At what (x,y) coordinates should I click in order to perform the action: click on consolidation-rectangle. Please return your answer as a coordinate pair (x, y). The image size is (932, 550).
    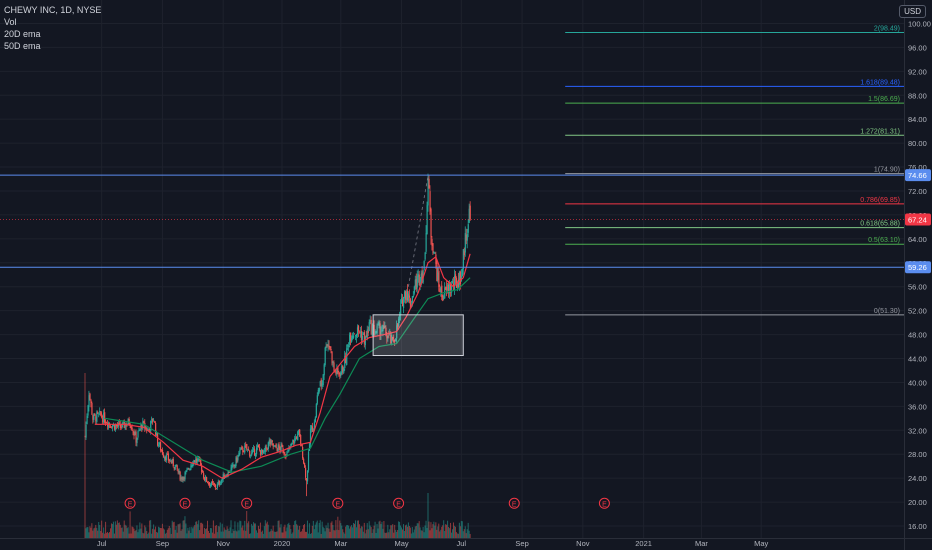
    Looking at the image, I should click on (418, 335).